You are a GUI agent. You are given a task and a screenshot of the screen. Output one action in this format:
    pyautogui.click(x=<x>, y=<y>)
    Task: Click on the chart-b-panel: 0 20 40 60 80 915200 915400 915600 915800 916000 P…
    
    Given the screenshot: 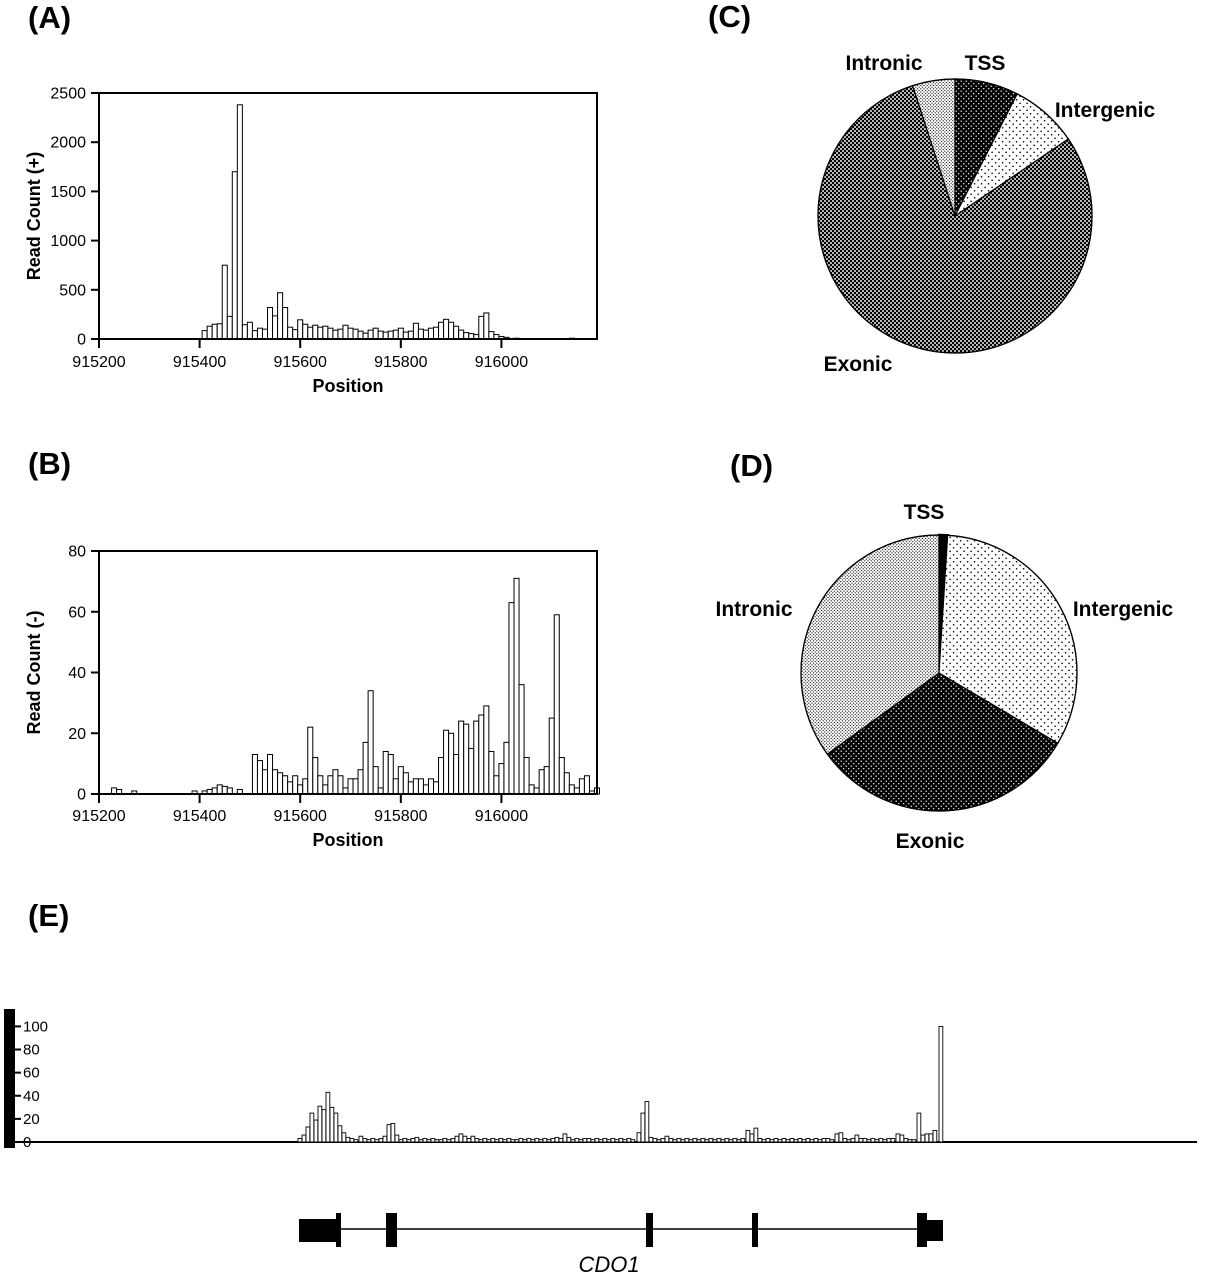 What is the action you would take?
    pyautogui.click(x=312, y=697)
    